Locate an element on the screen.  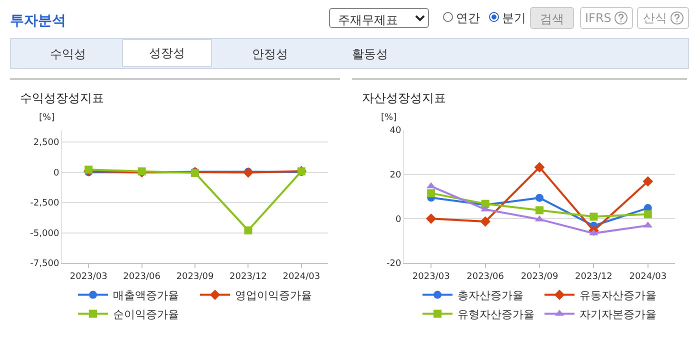
legend-label: 영업이익증가율 is located at coordinates (273, 295).